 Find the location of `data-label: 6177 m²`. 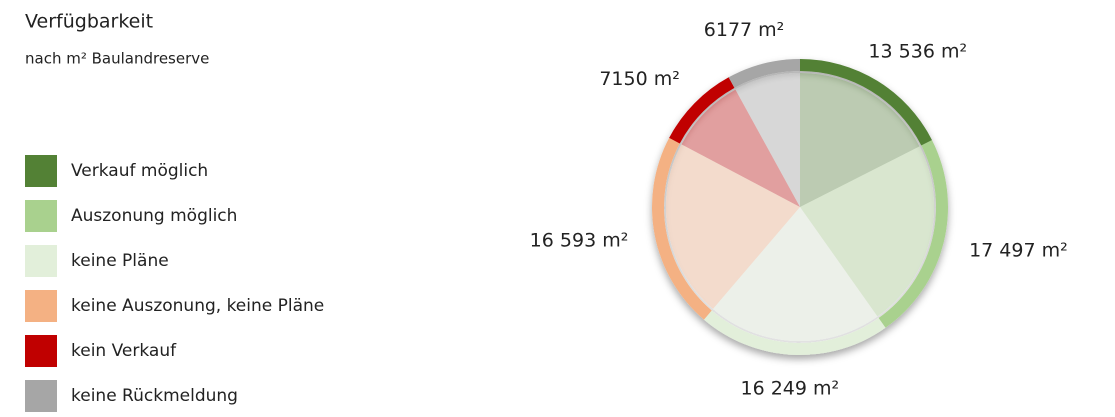

data-label: 6177 m² is located at coordinates (744, 30).